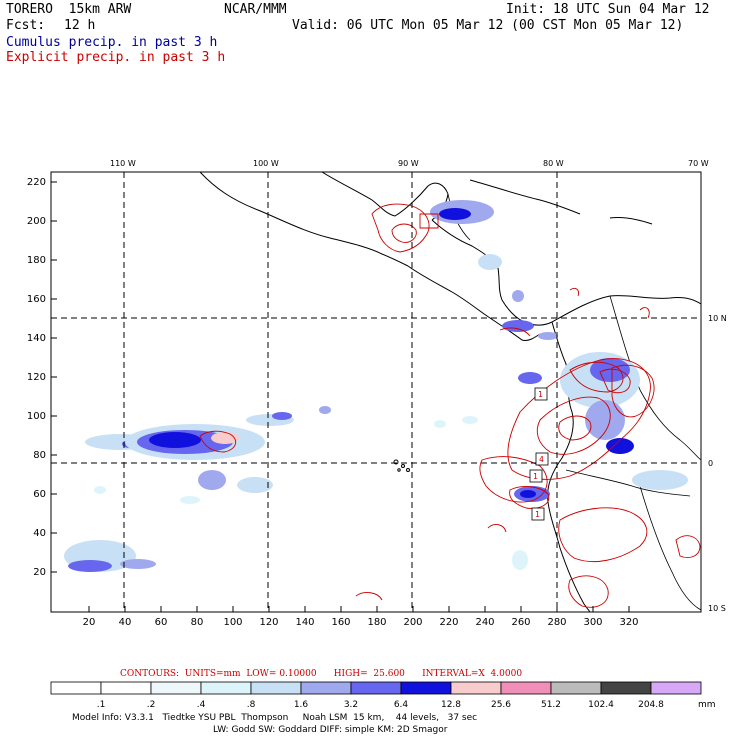  Describe the element at coordinates (255, 9) in the screenshot. I see `organization-label: NCAR/MMM` at that location.